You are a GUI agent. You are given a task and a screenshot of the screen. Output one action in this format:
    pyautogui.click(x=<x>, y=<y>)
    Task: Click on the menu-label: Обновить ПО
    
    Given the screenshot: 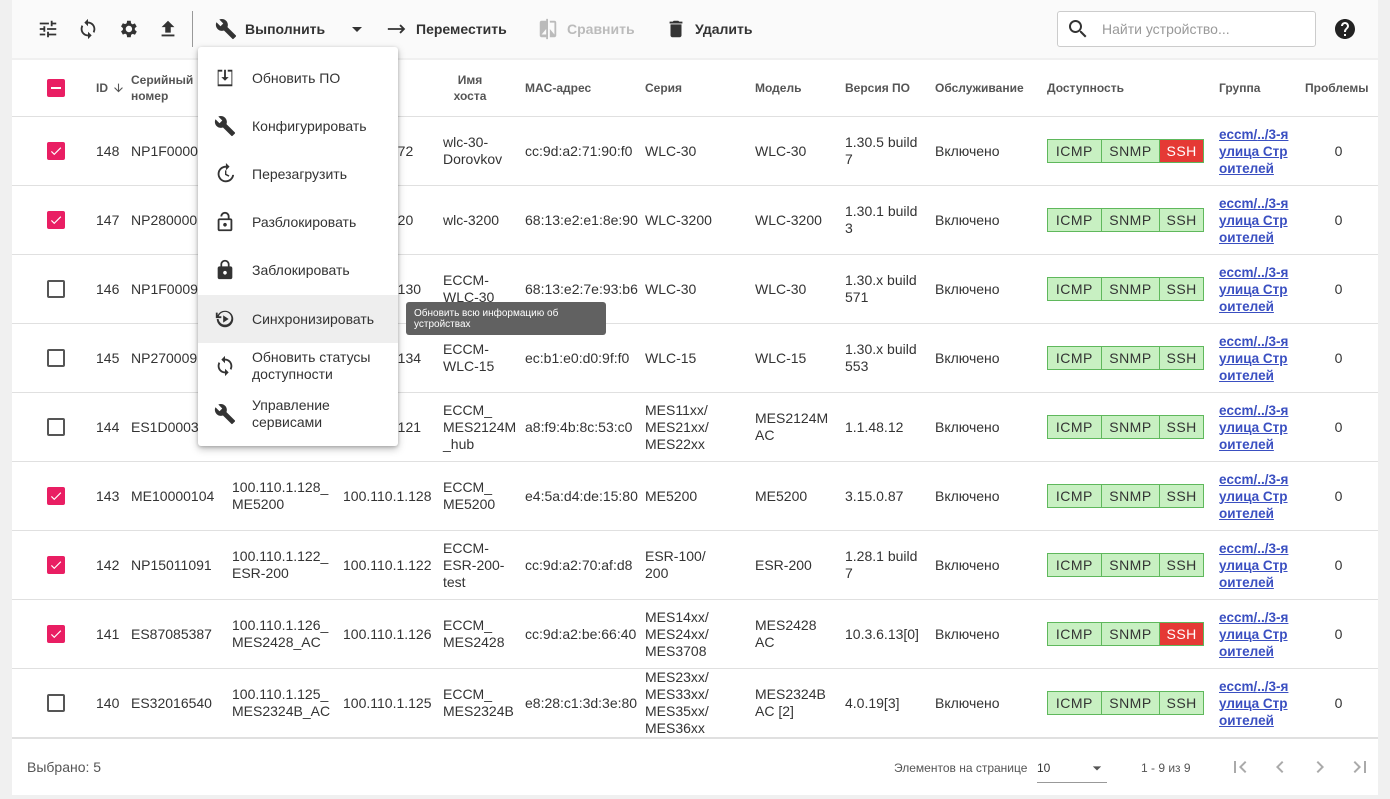 What is the action you would take?
    pyautogui.click(x=296, y=77)
    